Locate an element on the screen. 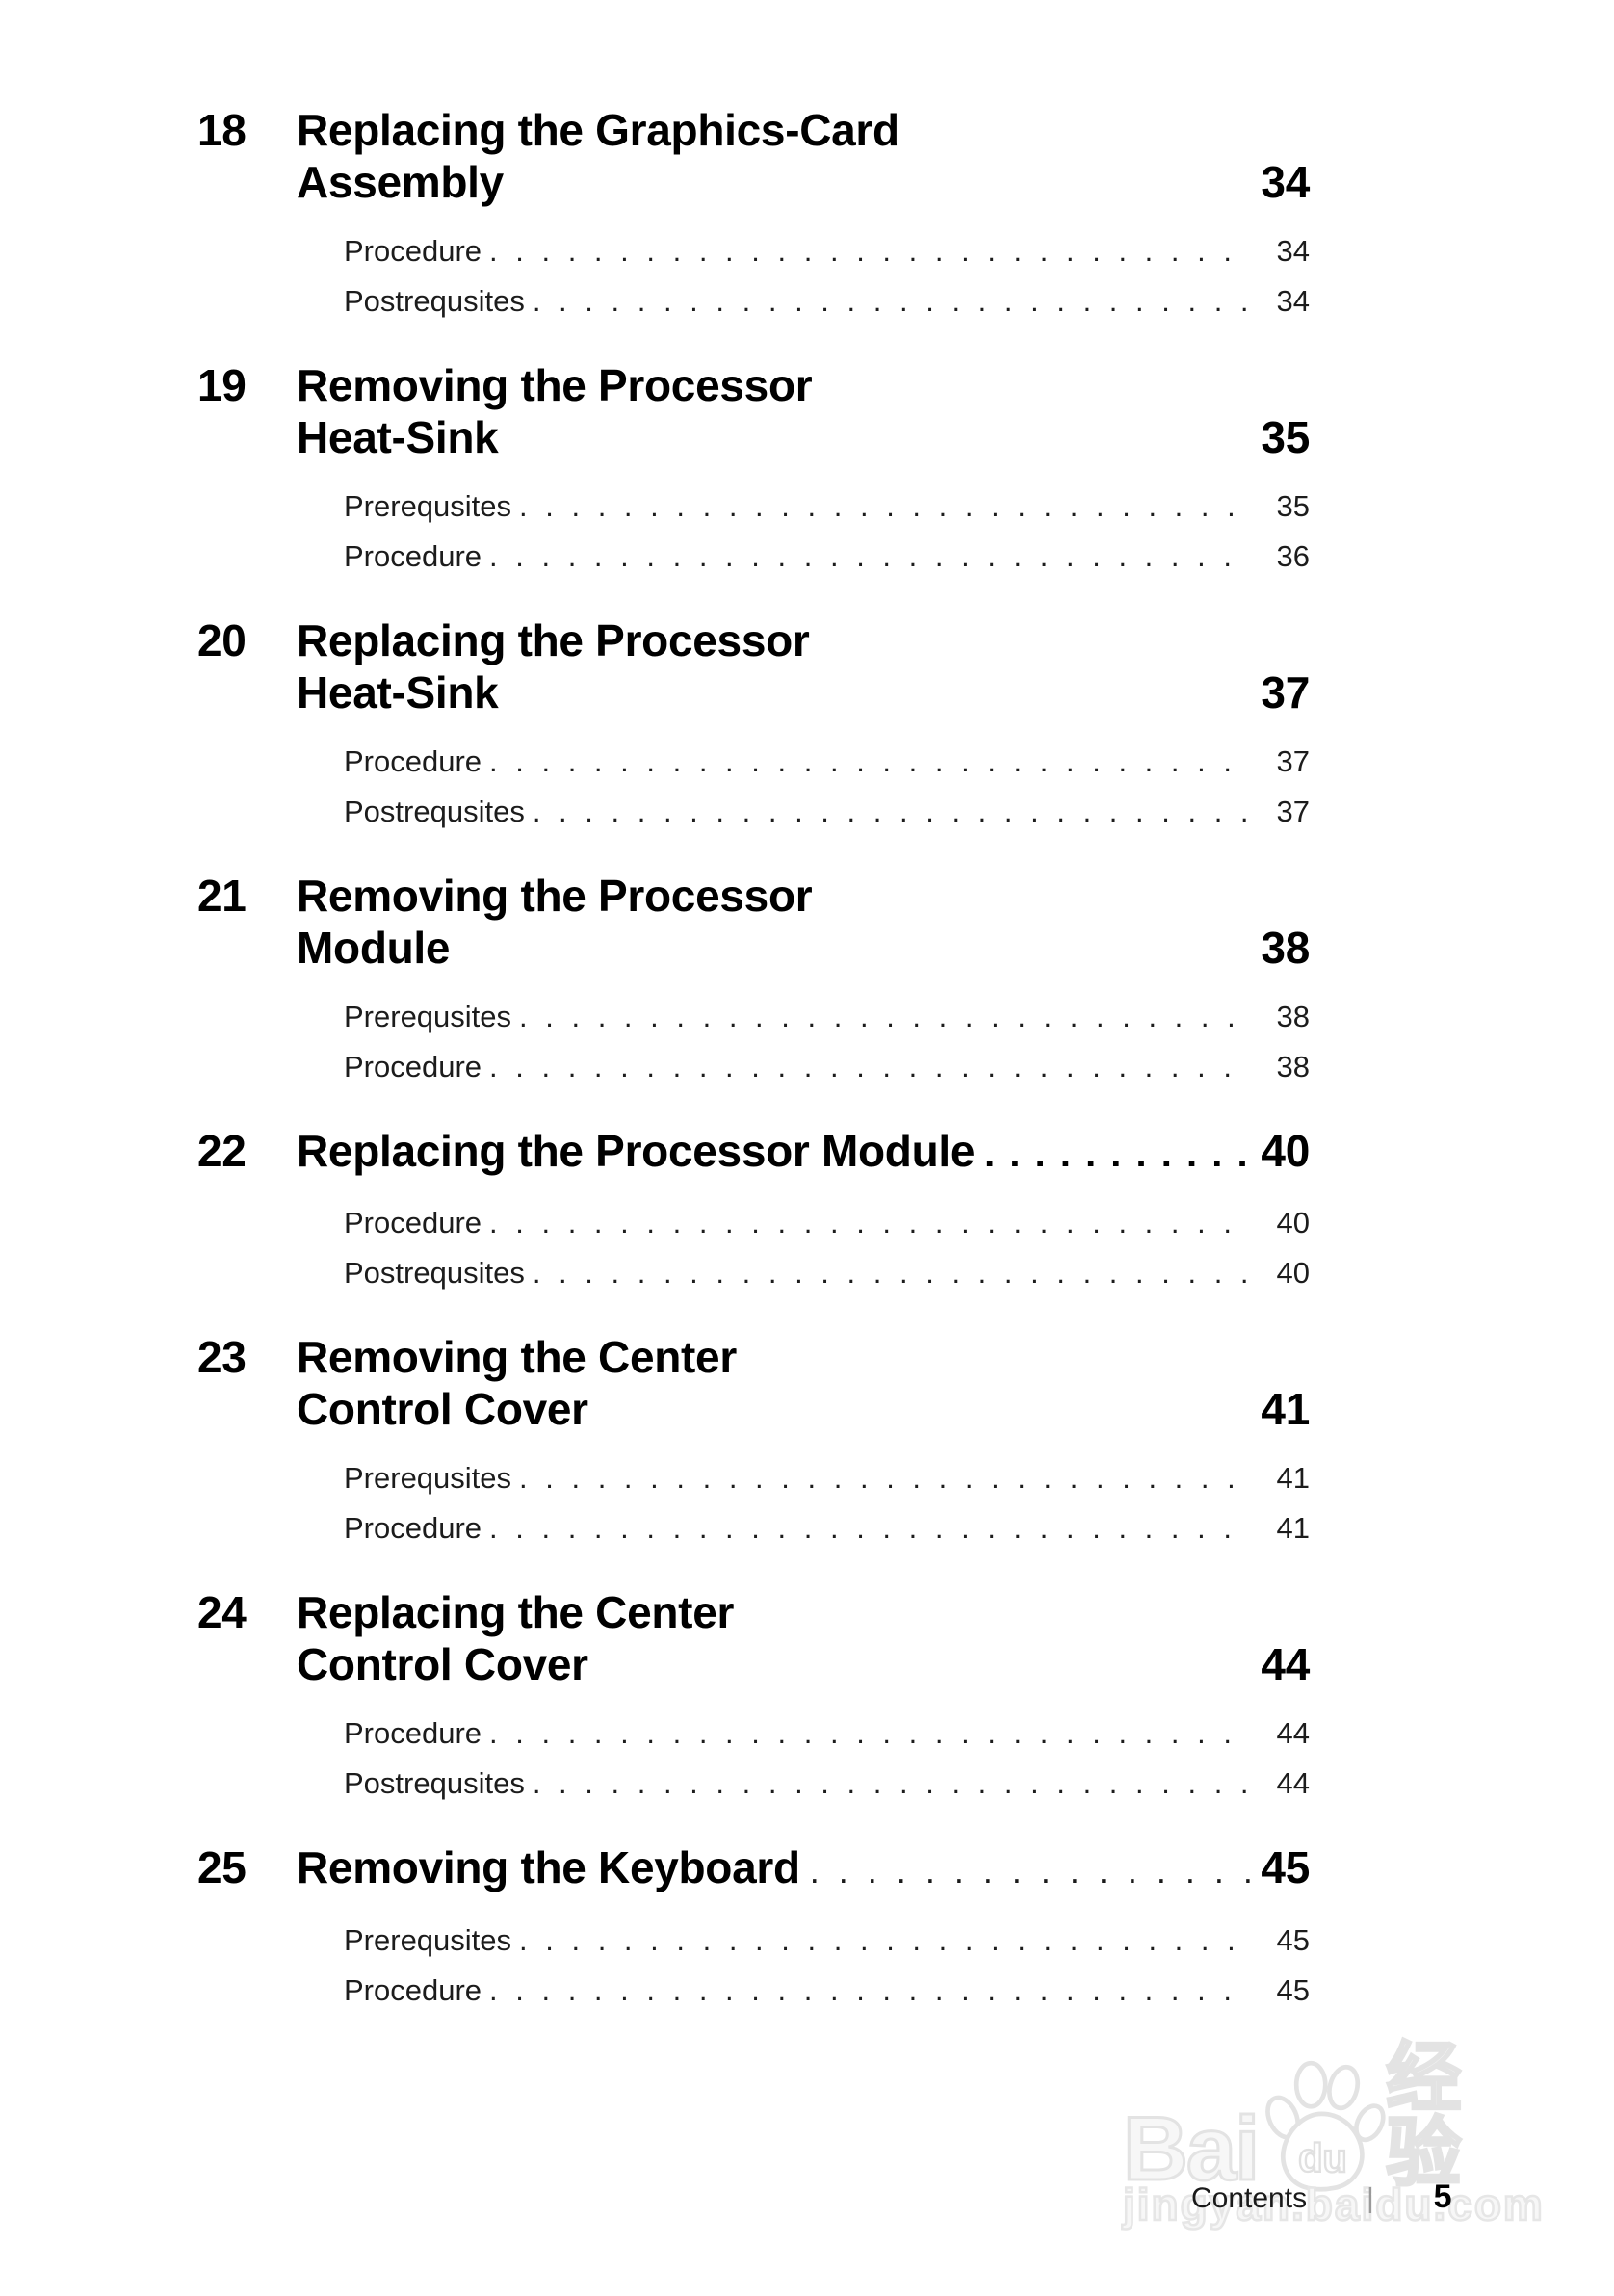  toc-entry-title: Assembly is located at coordinates (400, 182).